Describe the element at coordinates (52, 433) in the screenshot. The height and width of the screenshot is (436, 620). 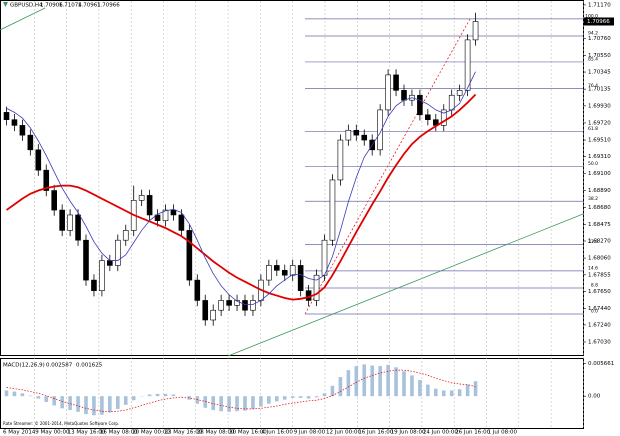
I see `x-tick-label: 9 May 00:00` at that location.